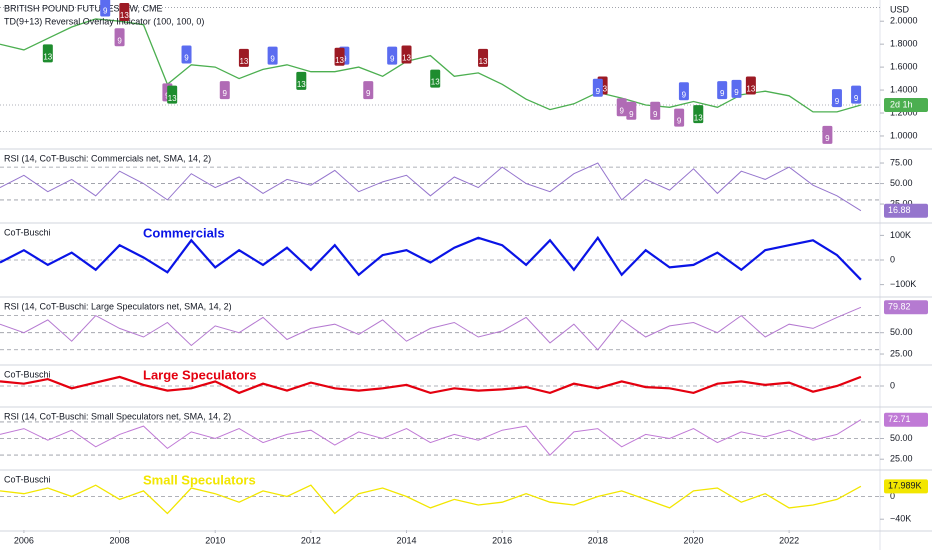 Image resolution: width=932 pixels, height=550 pixels. I want to click on y-tick-label: −40K, so click(900, 519).